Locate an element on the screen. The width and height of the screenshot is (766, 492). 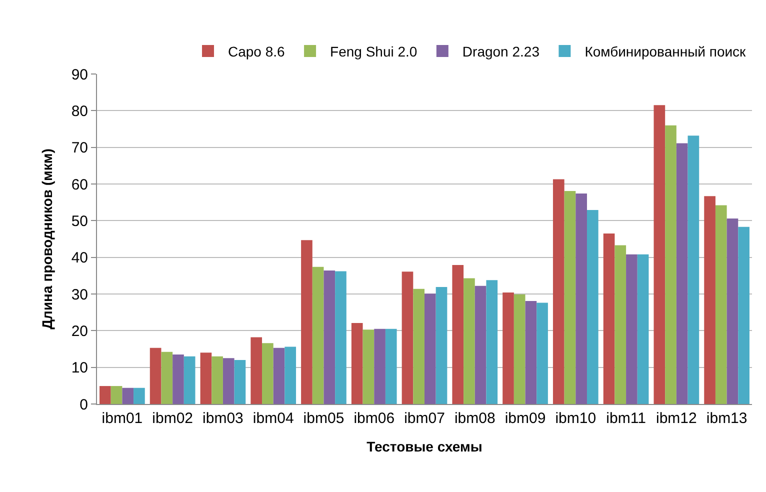
y-tick-label: 60 is located at coordinates (79, 185).